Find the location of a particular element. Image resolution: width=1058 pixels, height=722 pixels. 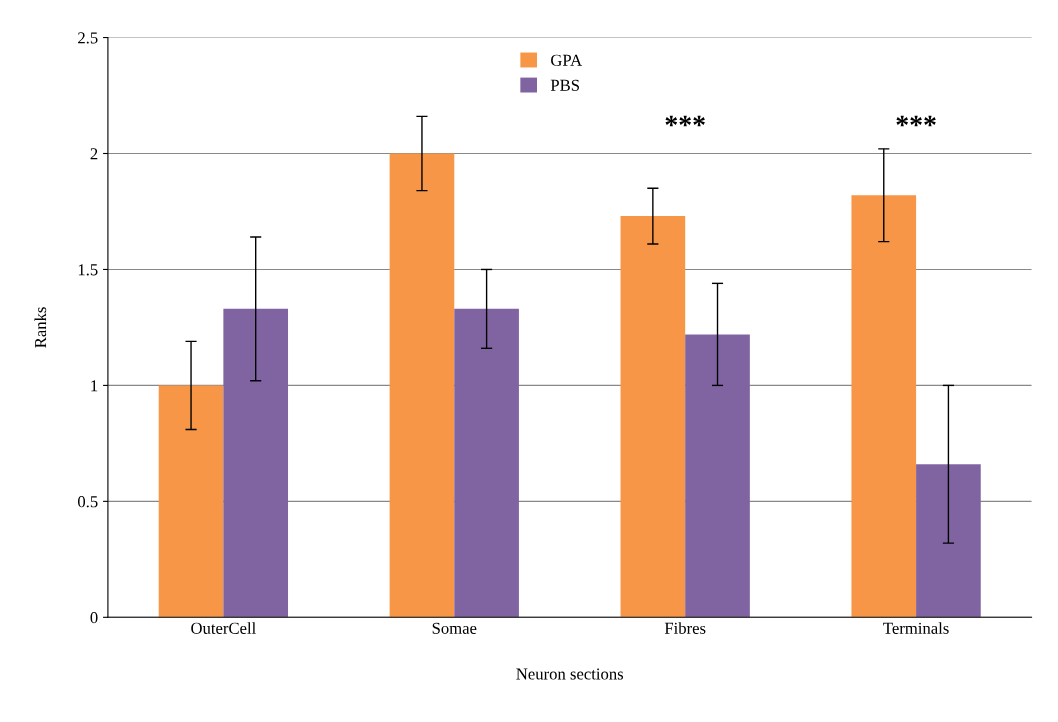

legend-label: PBS is located at coordinates (564, 85).